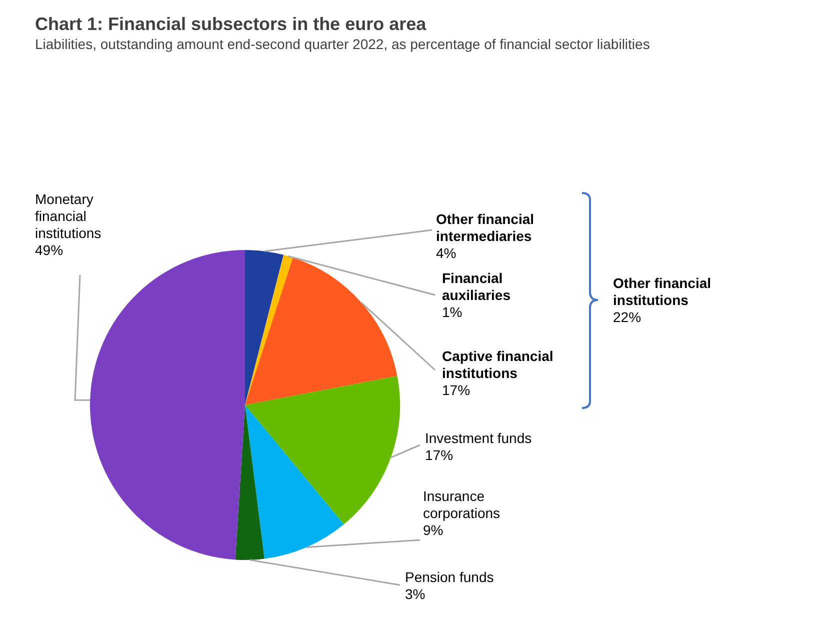 This screenshot has width=823, height=643. I want to click on data-label: 49%, so click(49, 250).